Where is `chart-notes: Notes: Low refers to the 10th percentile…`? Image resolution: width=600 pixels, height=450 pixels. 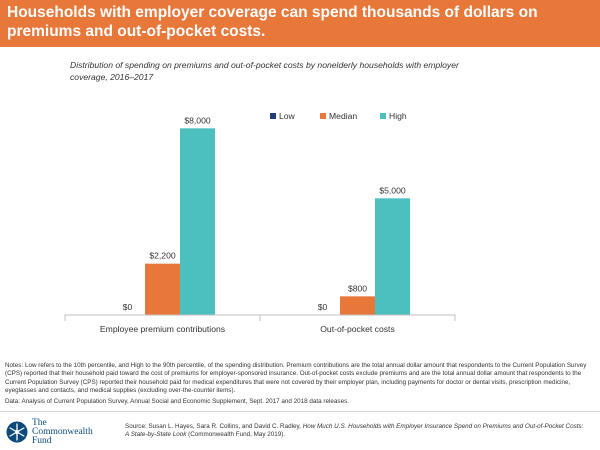 chart-notes: Notes: Low refers to the 10th percentile… is located at coordinates (296, 378).